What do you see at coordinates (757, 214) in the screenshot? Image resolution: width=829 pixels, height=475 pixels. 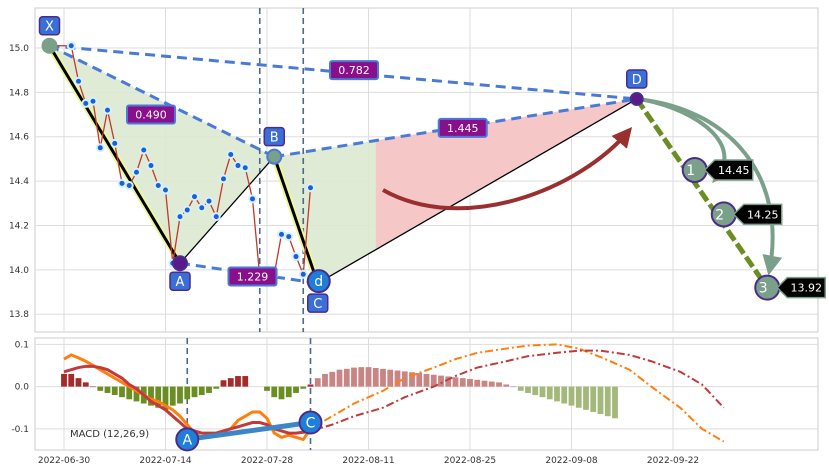 I see `target-value-box` at bounding box center [757, 214].